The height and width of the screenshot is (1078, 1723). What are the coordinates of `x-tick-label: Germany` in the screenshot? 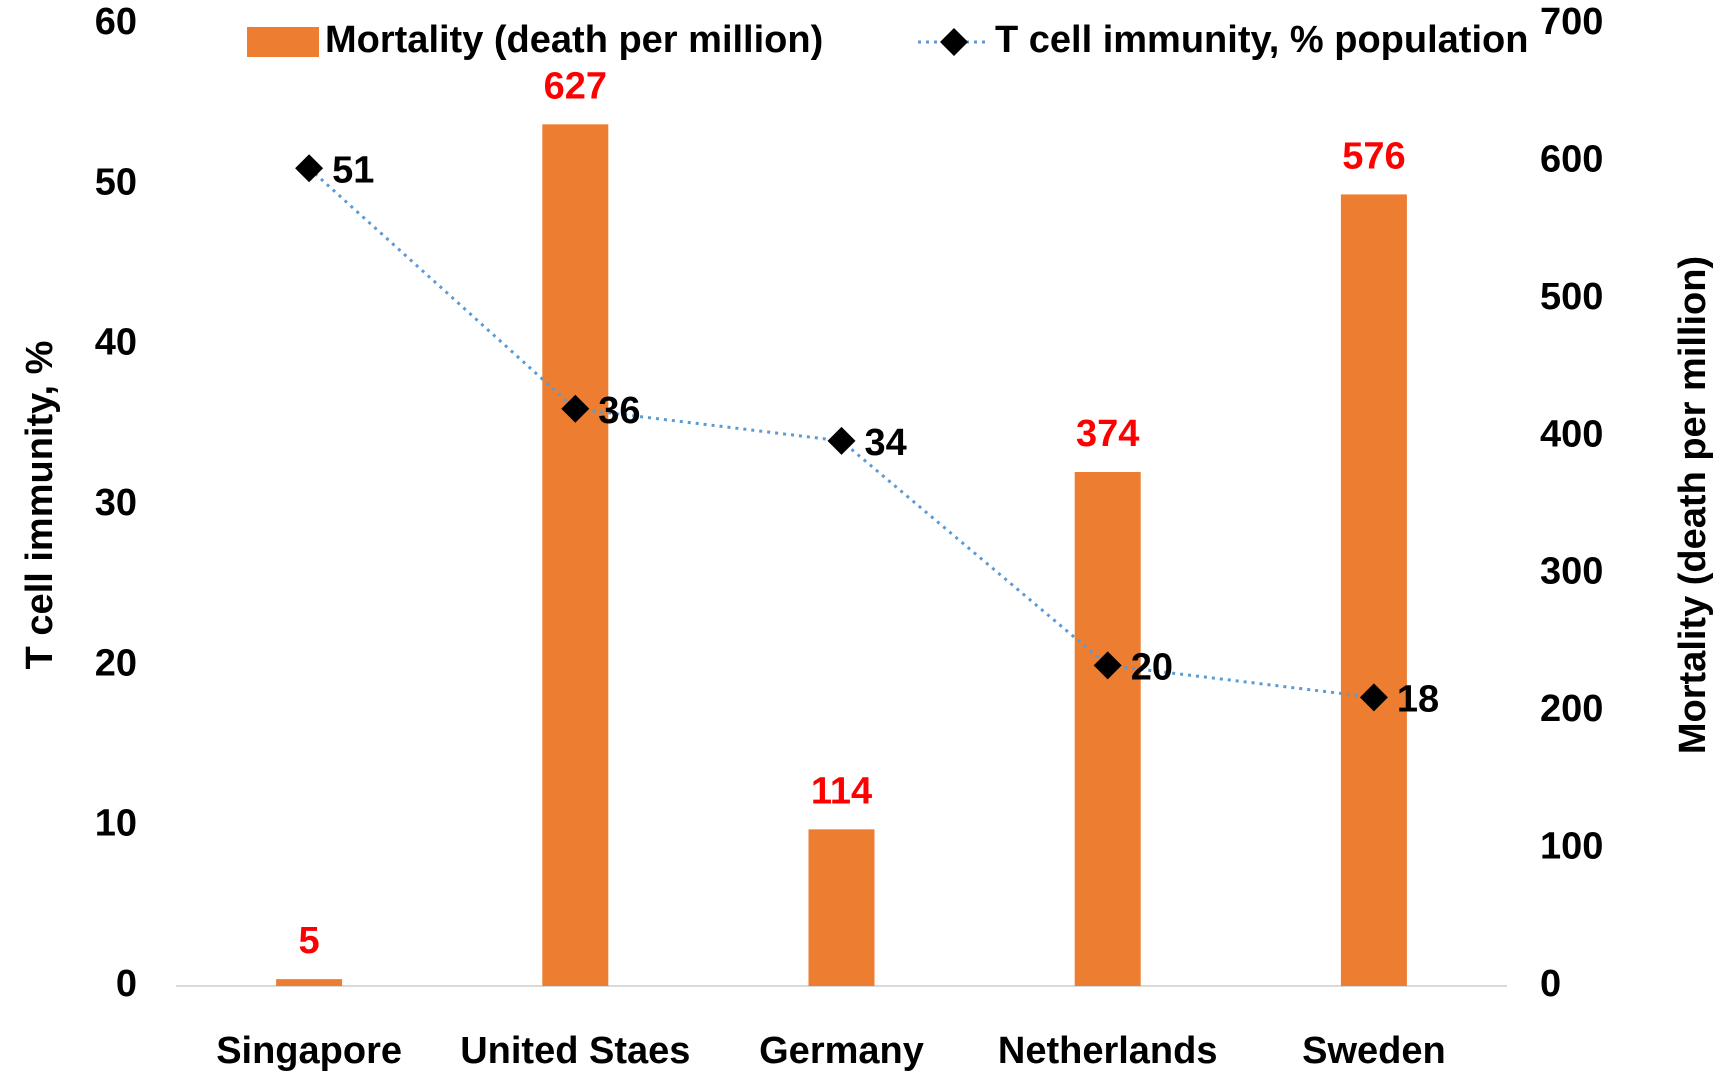 It's located at (841, 1051).